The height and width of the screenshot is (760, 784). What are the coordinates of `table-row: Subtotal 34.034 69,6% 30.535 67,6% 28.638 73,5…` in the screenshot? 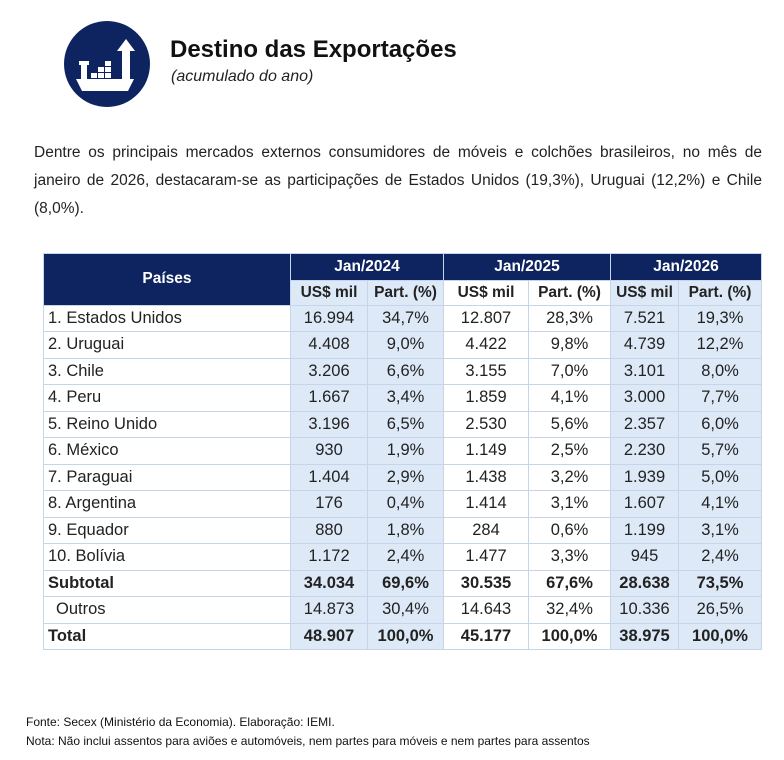 It's located at (402, 583).